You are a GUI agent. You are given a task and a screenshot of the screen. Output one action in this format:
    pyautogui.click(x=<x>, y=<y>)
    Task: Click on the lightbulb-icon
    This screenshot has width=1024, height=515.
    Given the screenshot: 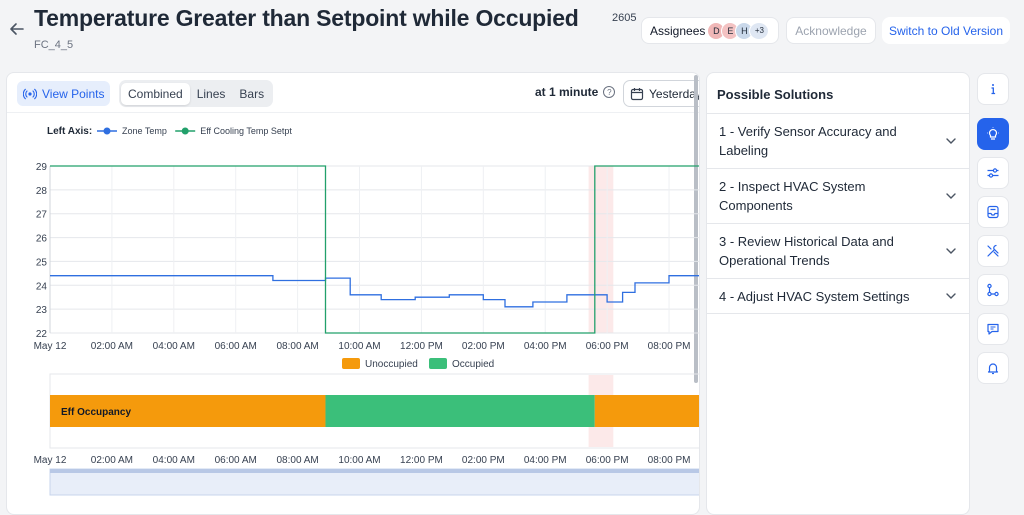 What is the action you would take?
    pyautogui.click(x=993, y=133)
    